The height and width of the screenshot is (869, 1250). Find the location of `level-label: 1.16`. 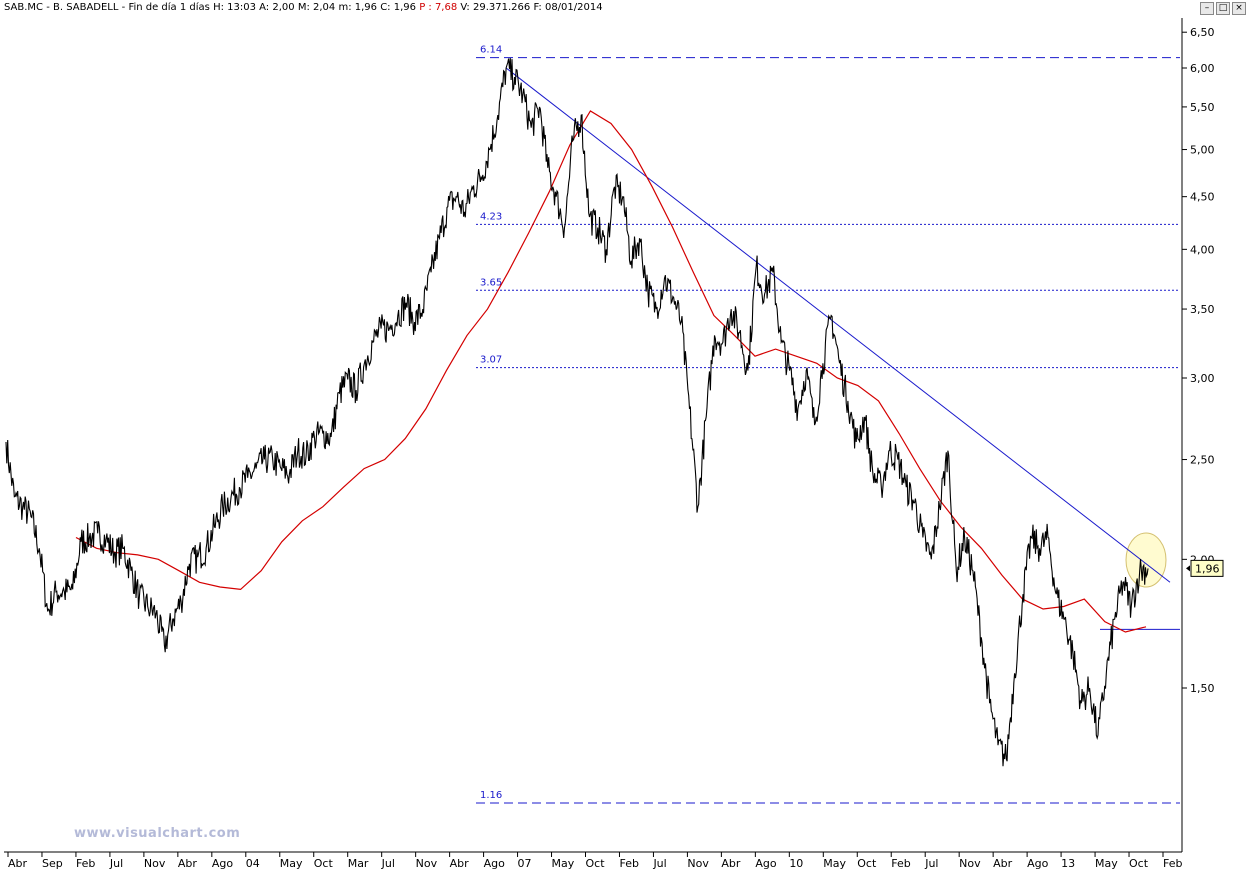

level-label: 1.16 is located at coordinates (491, 795).